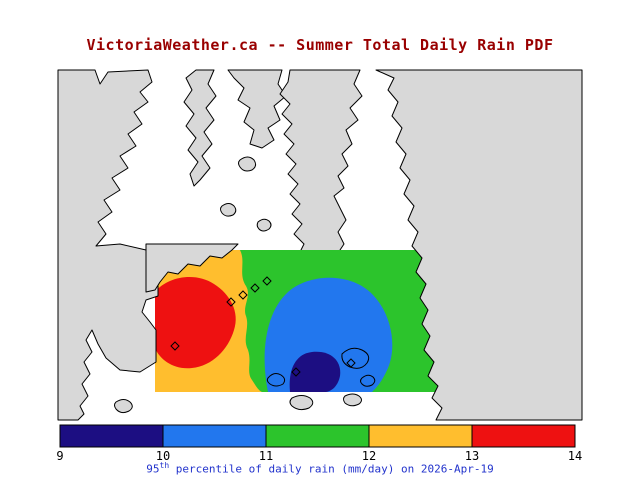 This screenshot has width=640, height=480. Describe the element at coordinates (266, 456) in the screenshot. I see `colorbar-tick: 11` at that location.